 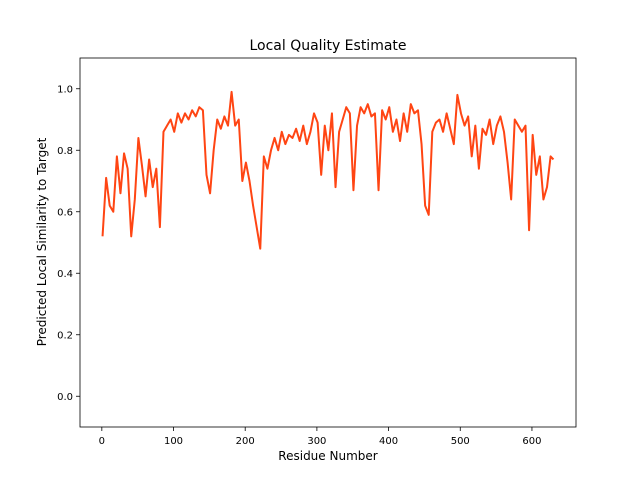 What do you see at coordinates (65, 89) in the screenshot?
I see `y-tick-label: 1.0` at bounding box center [65, 89].